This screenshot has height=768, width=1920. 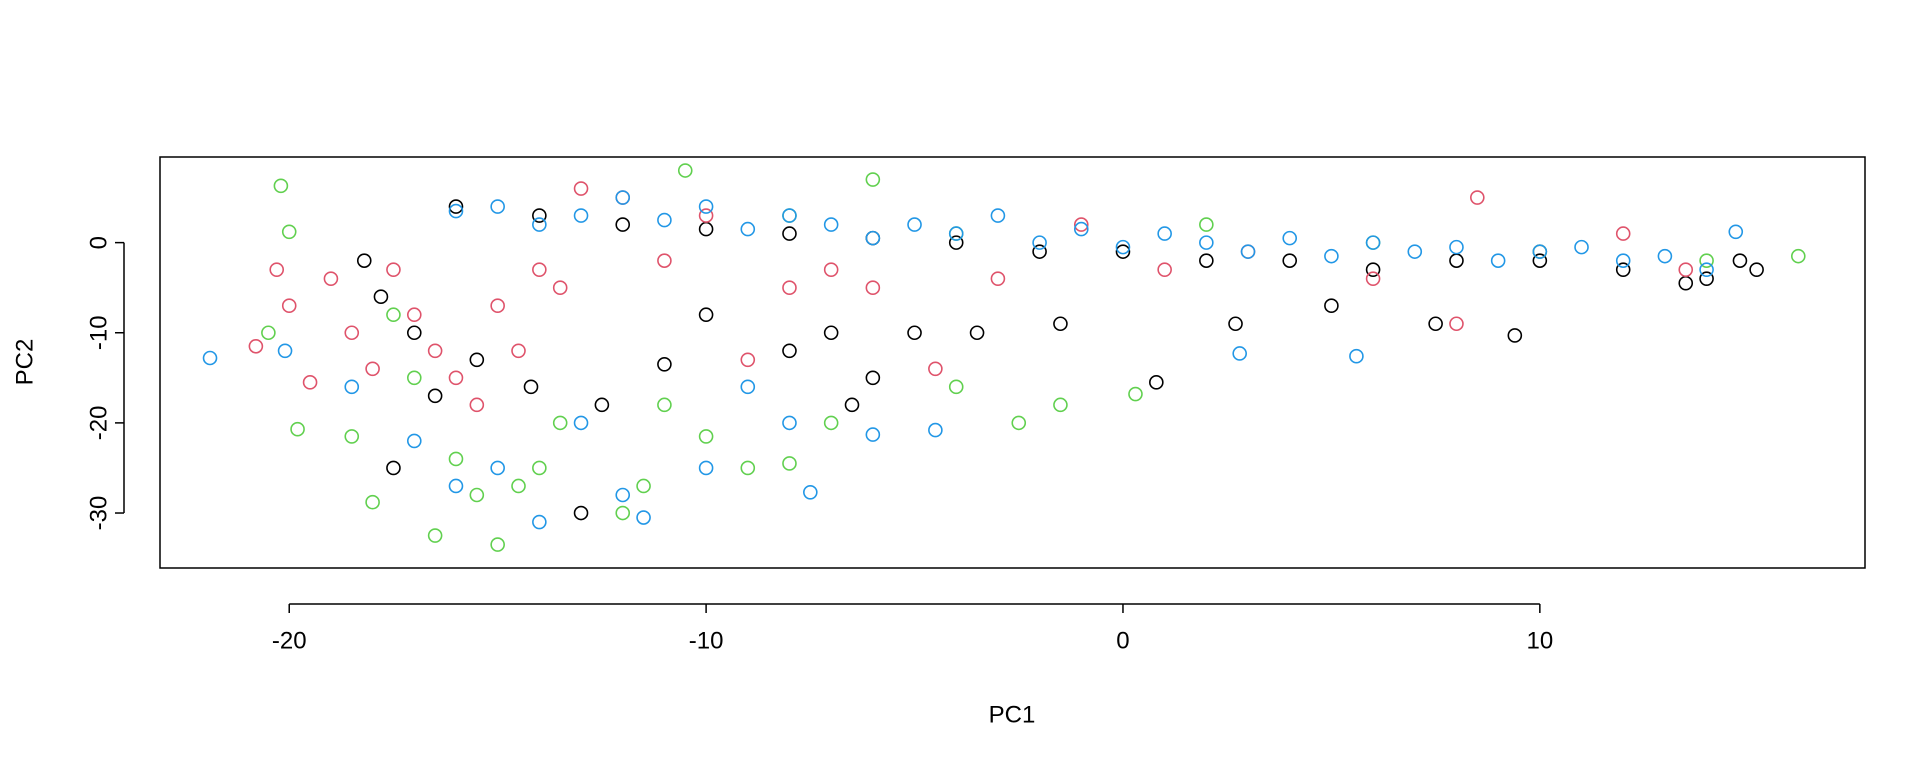 What do you see at coordinates (98, 332) in the screenshot?
I see `y-tick-label: -10` at bounding box center [98, 332].